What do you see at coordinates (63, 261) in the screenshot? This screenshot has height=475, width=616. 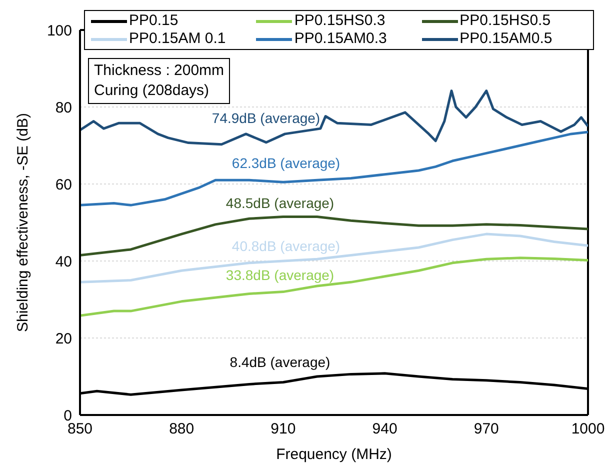 I see `y-tick-label: 40` at bounding box center [63, 261].